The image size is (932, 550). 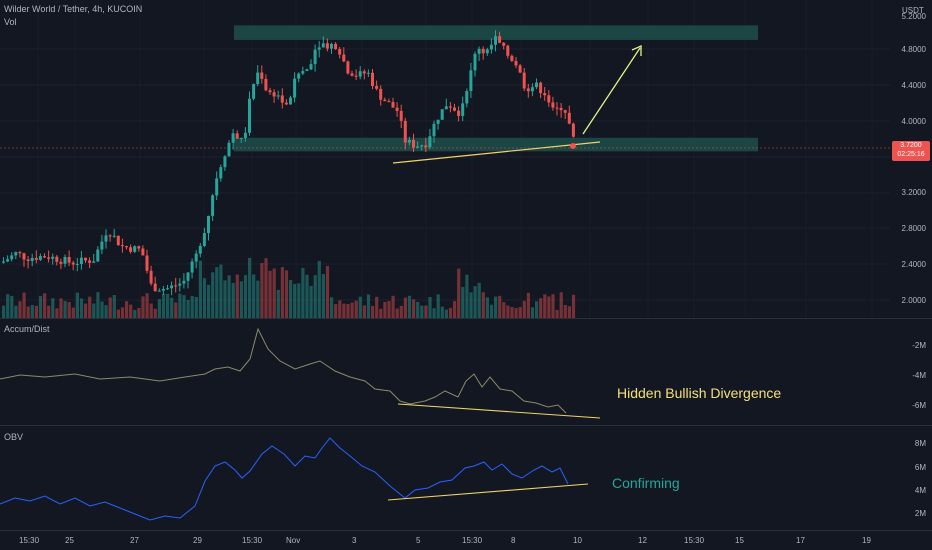 What do you see at coordinates (283, 370) in the screenshot?
I see `accum-dist-line` at bounding box center [283, 370].